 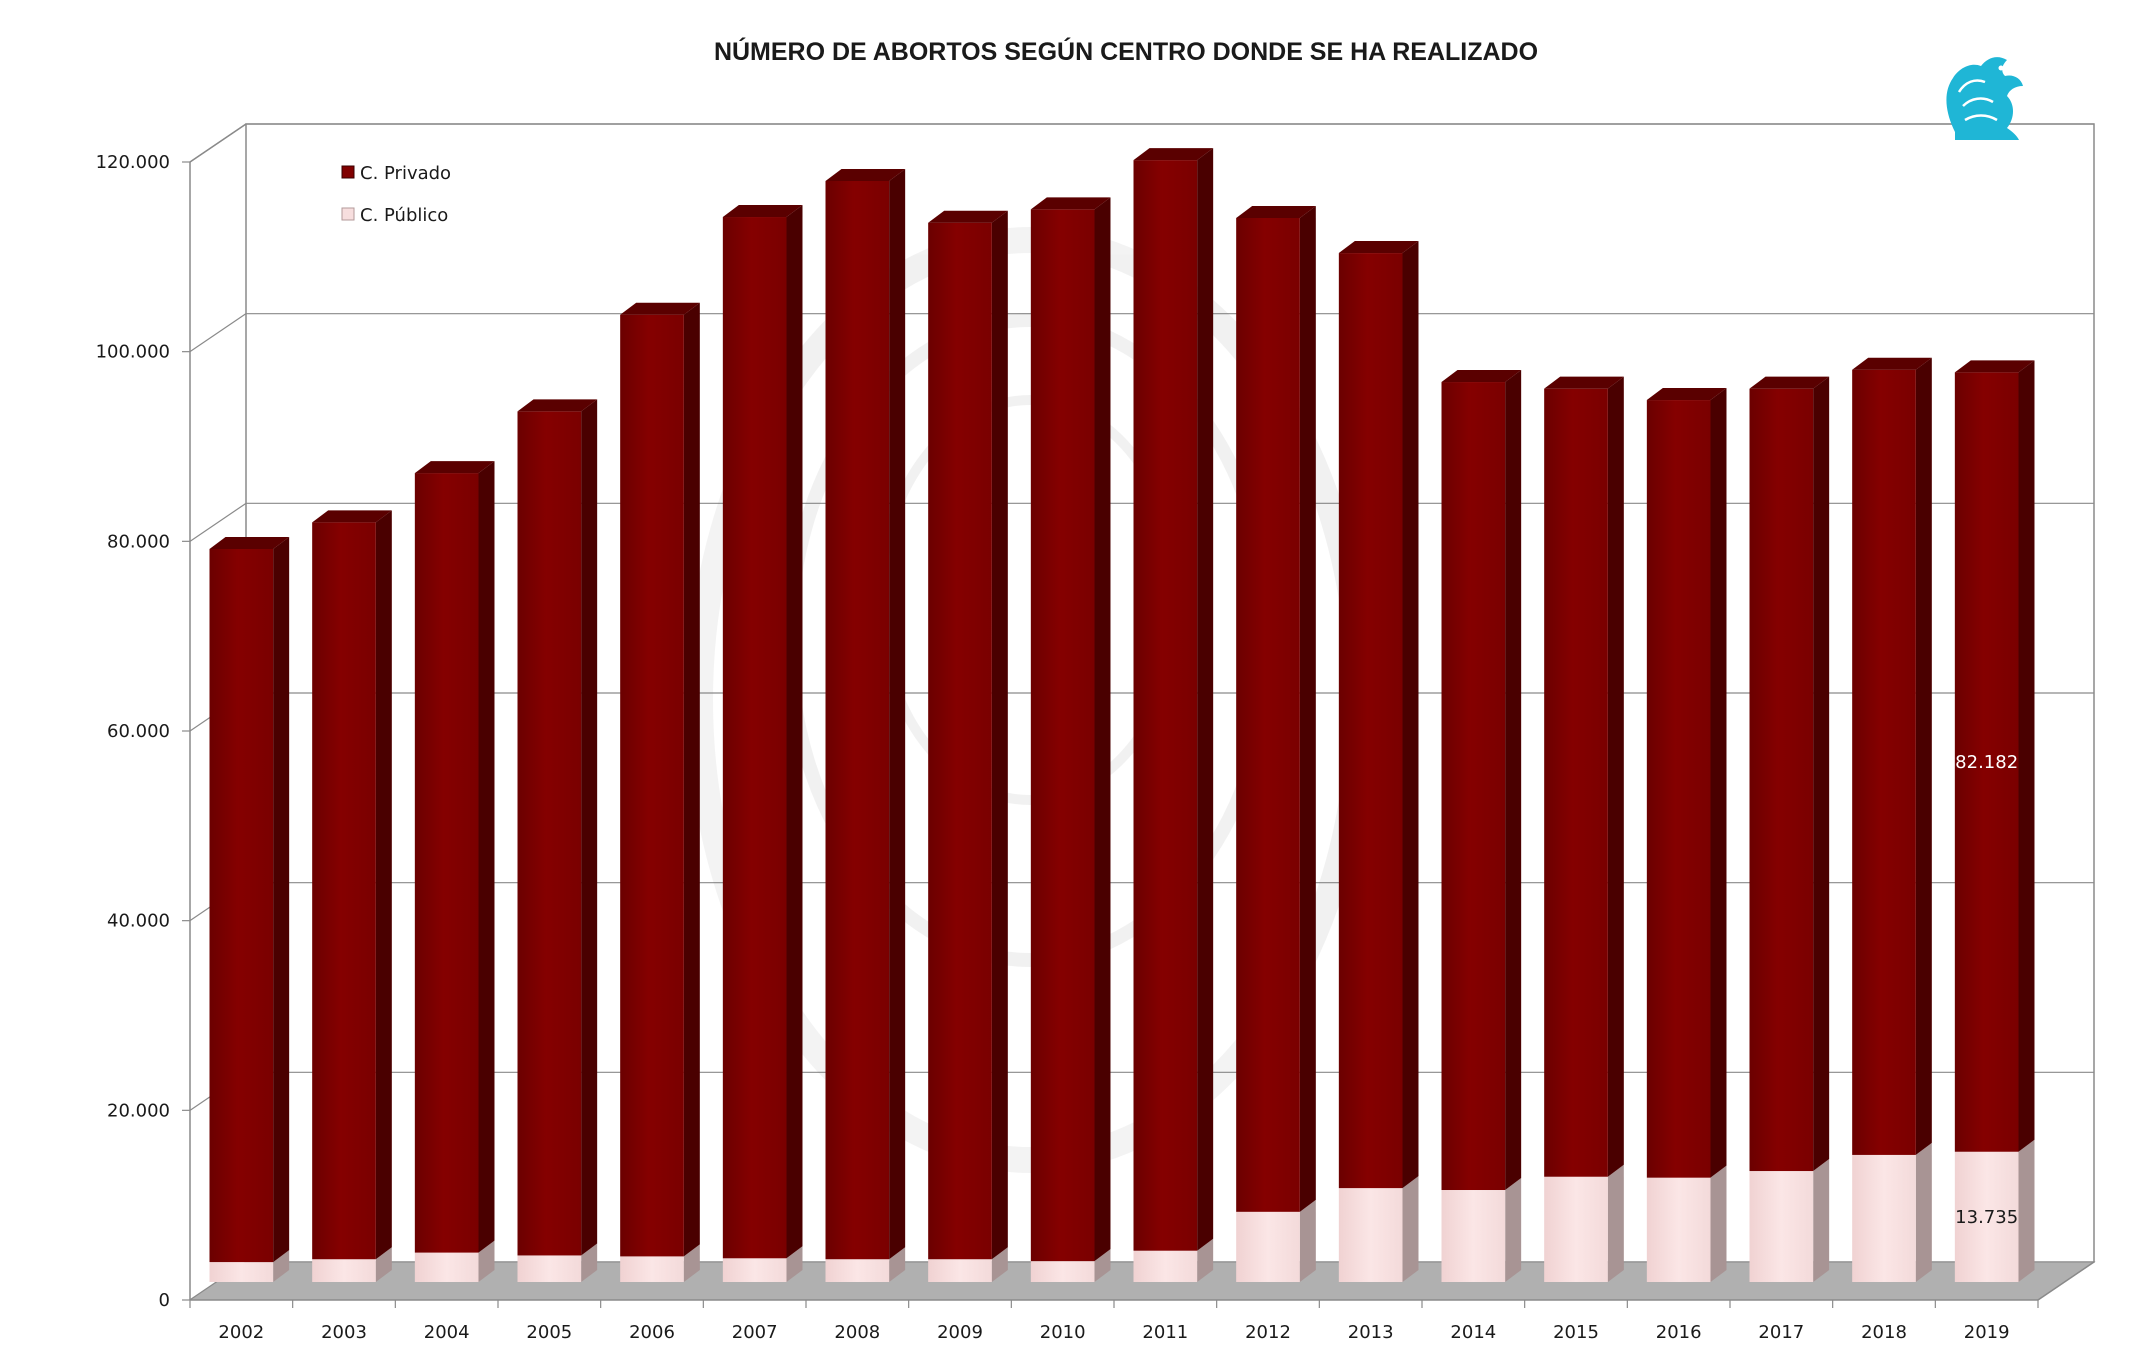 I want to click on x-tick-label: 2014, so click(x=1473, y=1332).